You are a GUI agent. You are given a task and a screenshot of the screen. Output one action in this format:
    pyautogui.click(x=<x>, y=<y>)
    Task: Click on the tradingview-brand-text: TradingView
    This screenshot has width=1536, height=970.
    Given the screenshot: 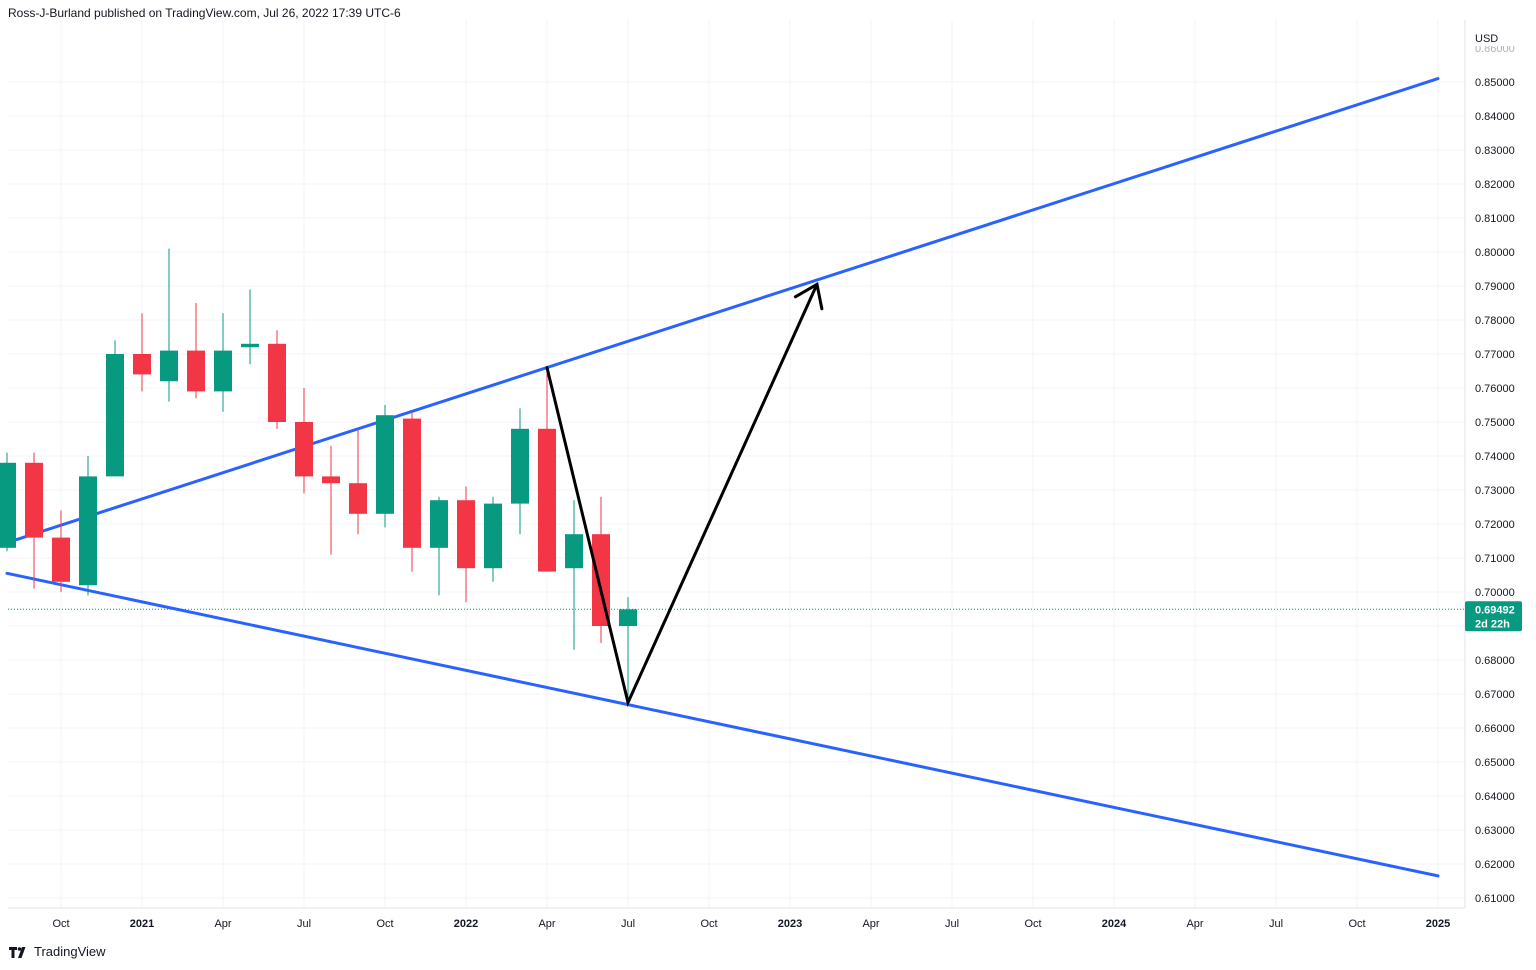 What is the action you would take?
    pyautogui.click(x=70, y=951)
    